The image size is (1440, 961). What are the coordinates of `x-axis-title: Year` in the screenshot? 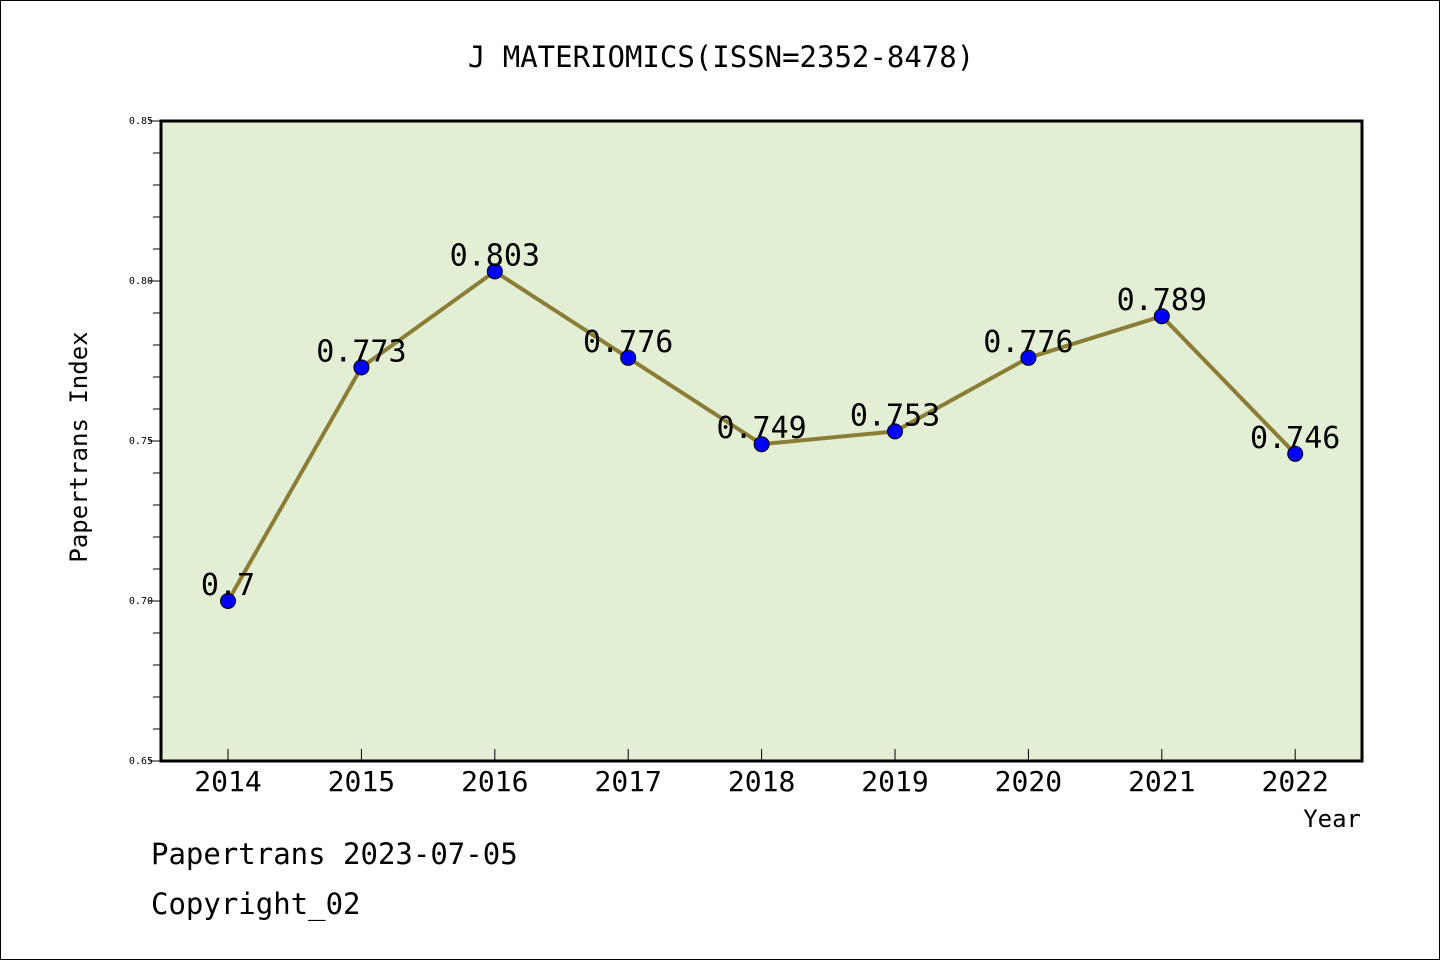 It's located at (1332, 819).